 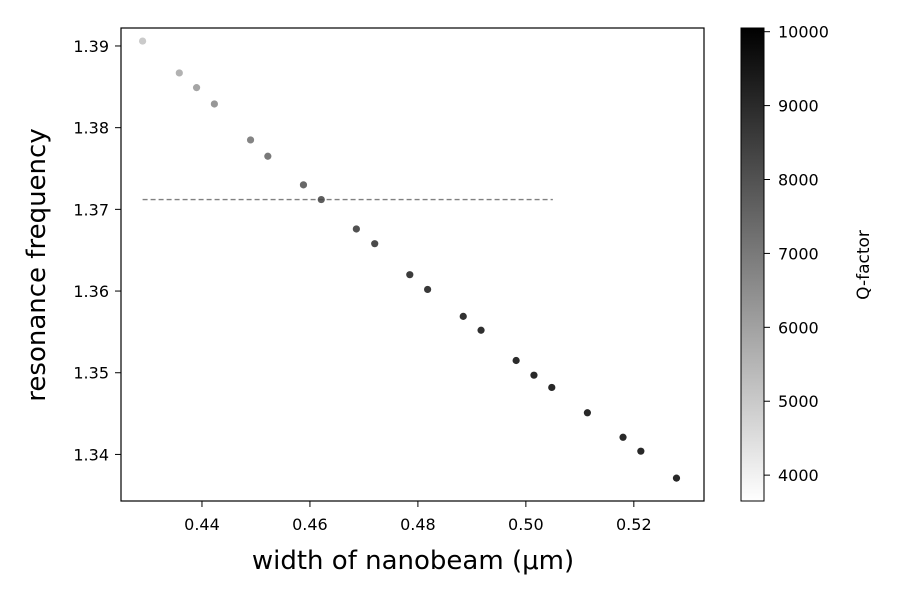 I want to click on colorbar-tick-label: 7000, so click(x=798, y=253).